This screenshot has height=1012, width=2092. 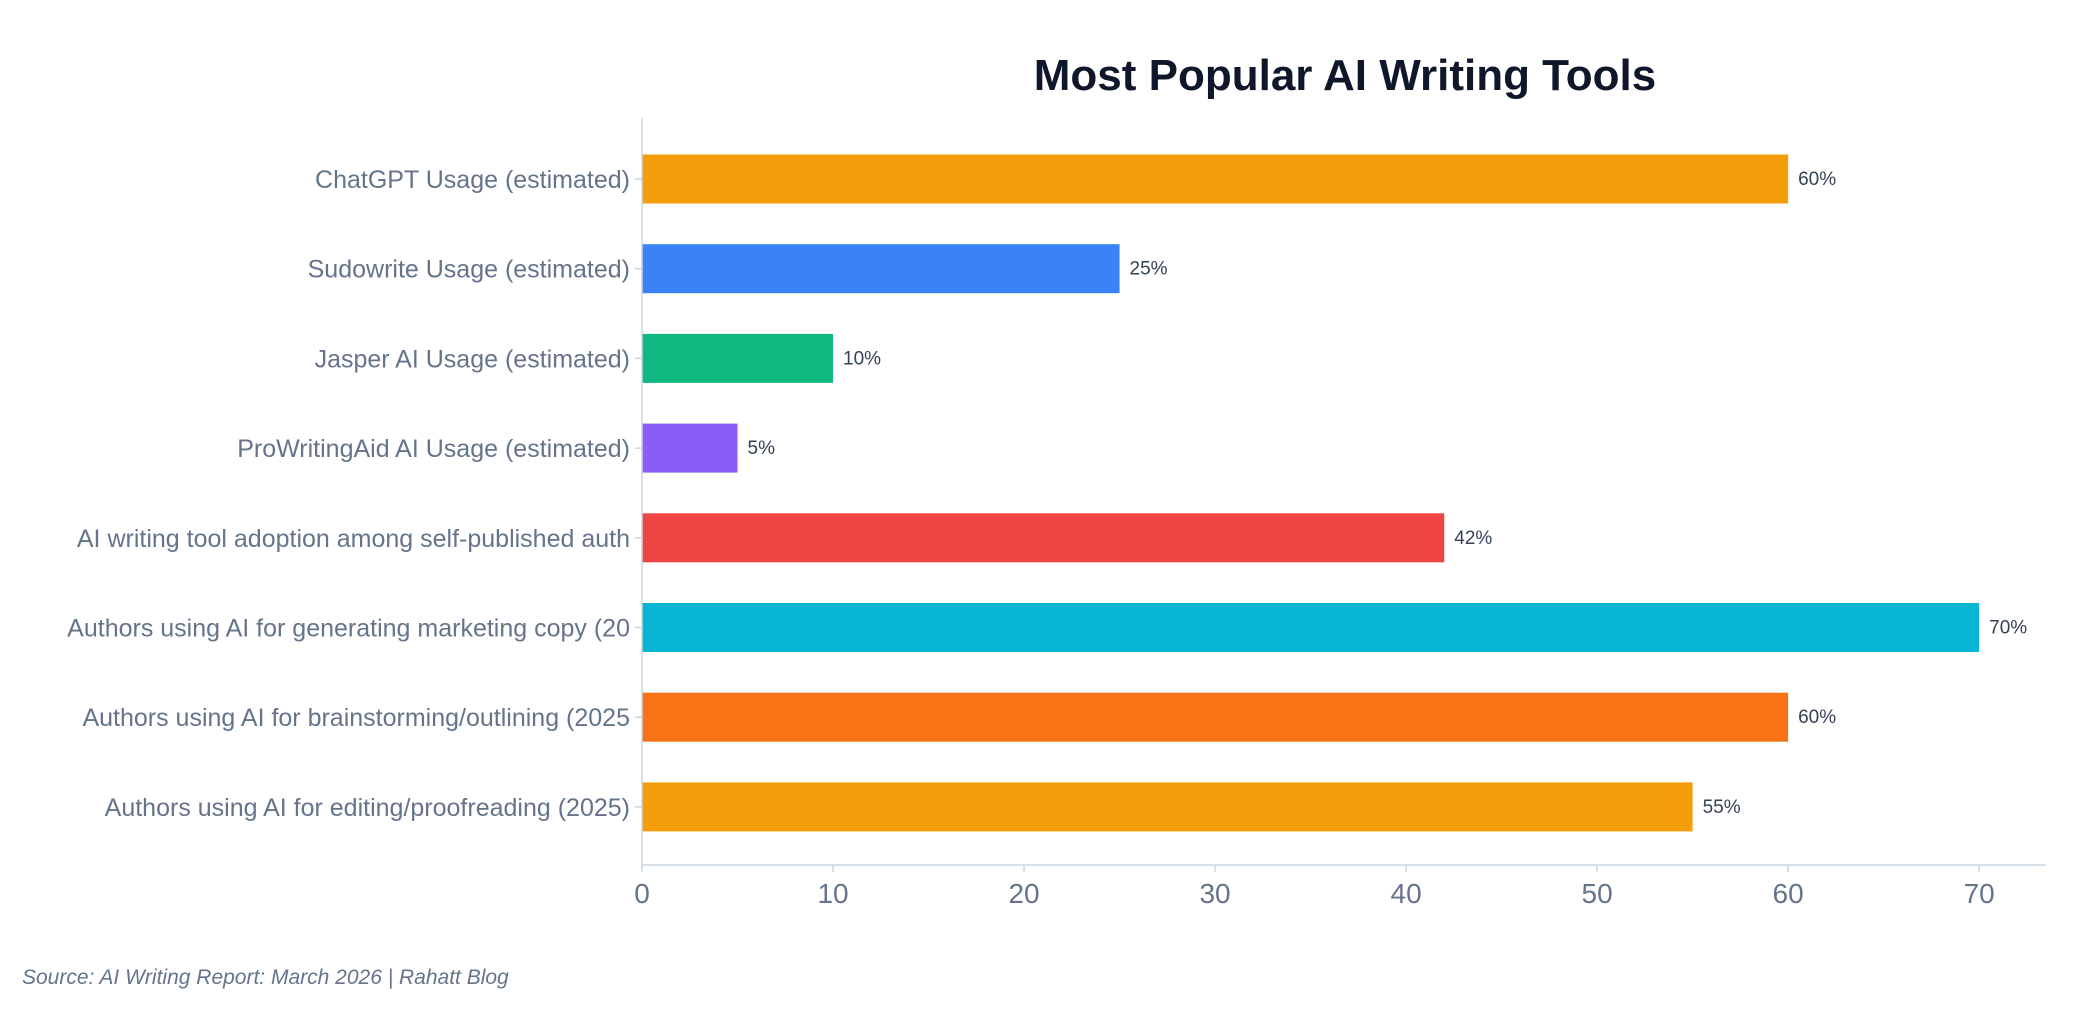 I want to click on x-tick-label: 70, so click(x=1979, y=893).